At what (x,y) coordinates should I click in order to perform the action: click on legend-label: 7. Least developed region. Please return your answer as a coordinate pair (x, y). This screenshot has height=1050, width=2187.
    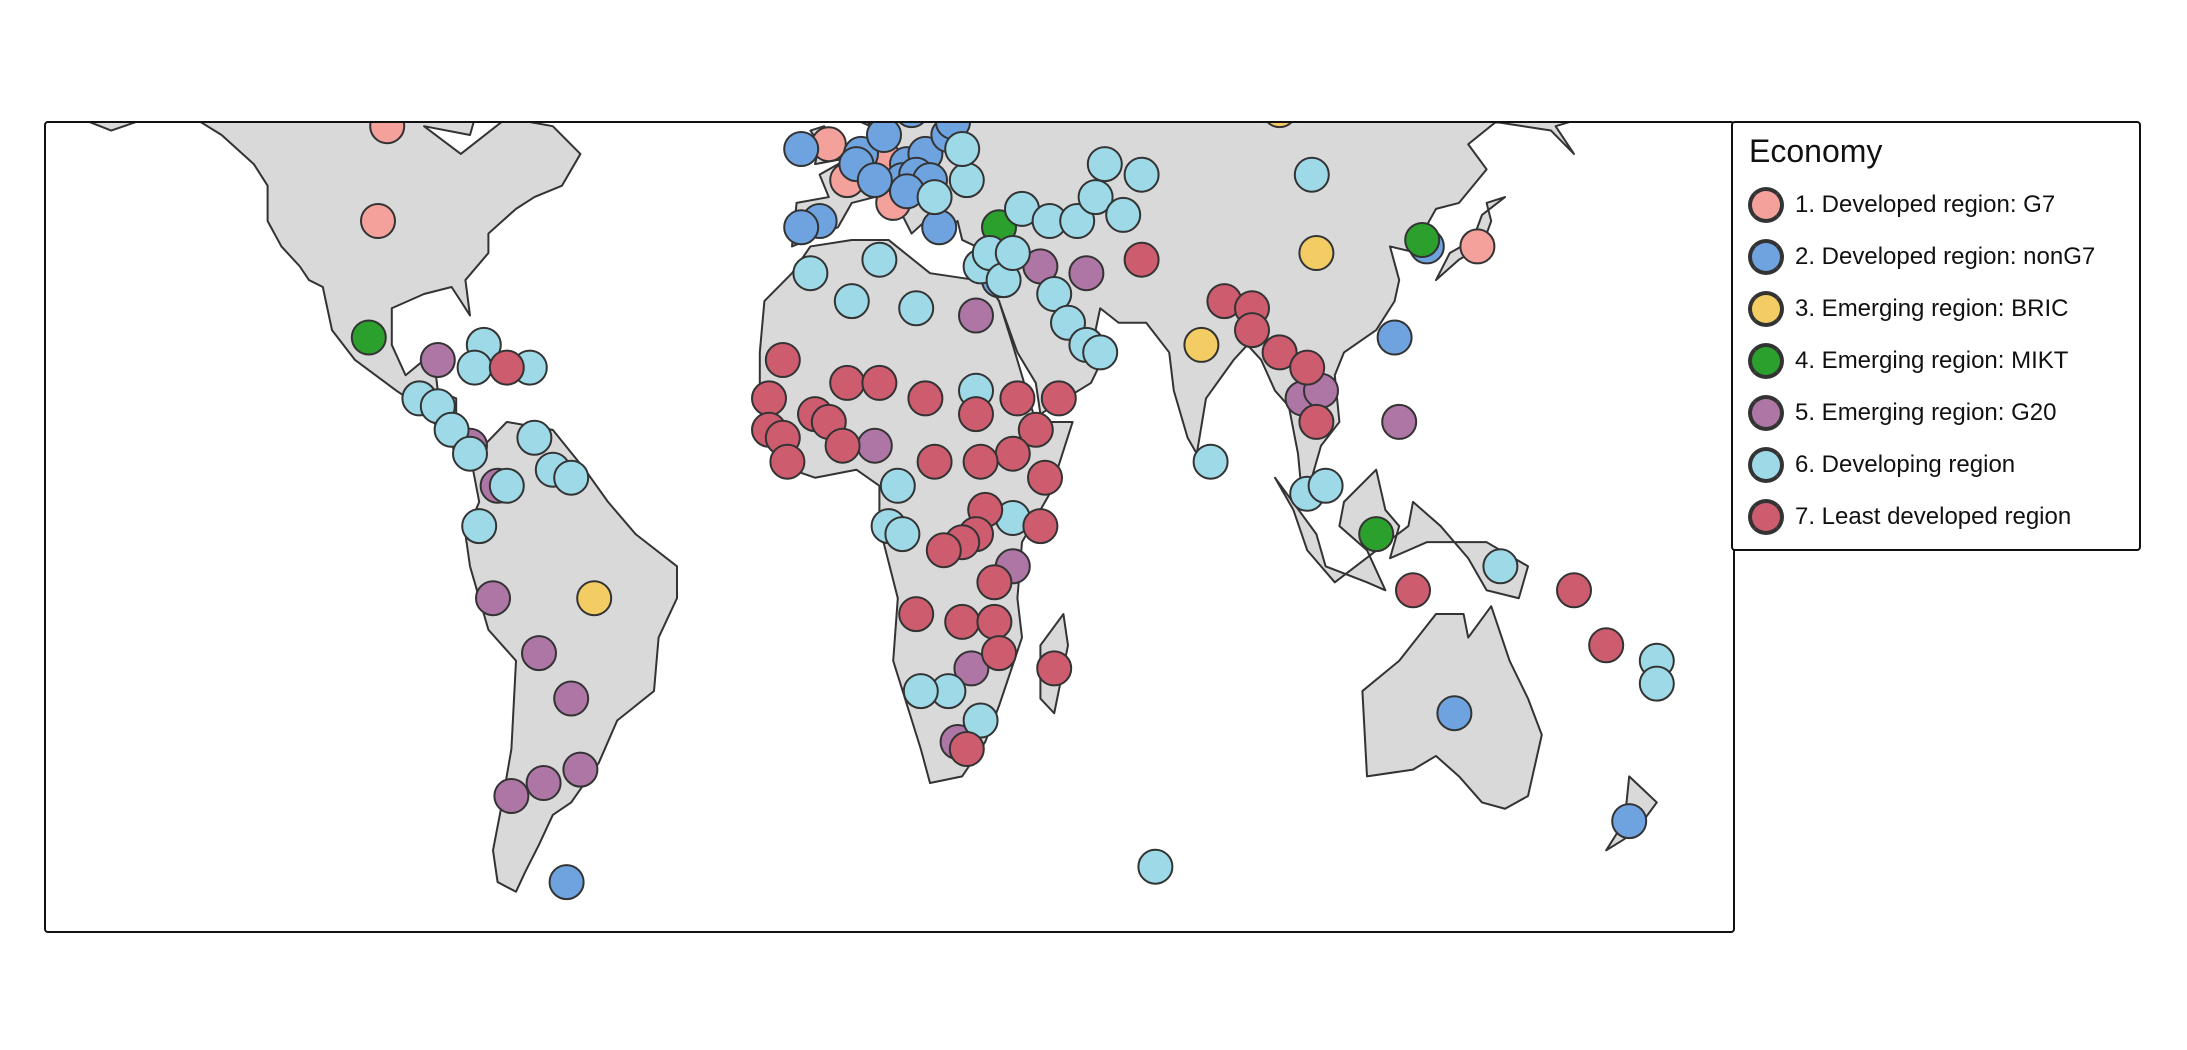
    Looking at the image, I should click on (1933, 516).